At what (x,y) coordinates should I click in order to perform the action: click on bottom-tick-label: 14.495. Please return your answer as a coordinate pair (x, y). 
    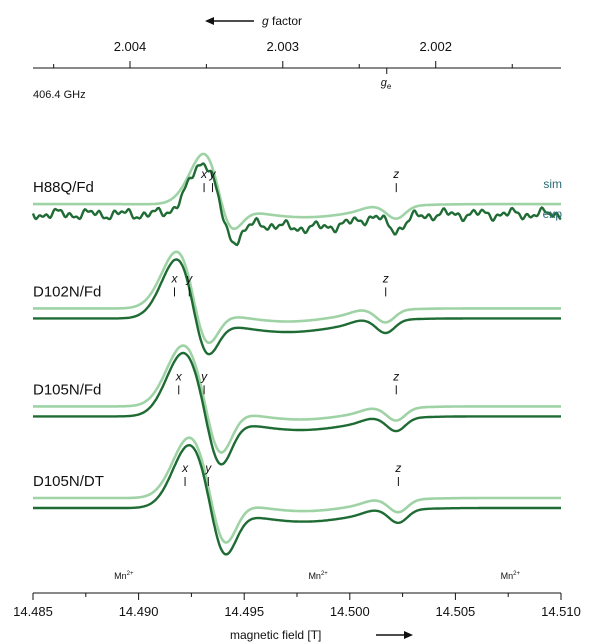
    Looking at the image, I should click on (244, 611).